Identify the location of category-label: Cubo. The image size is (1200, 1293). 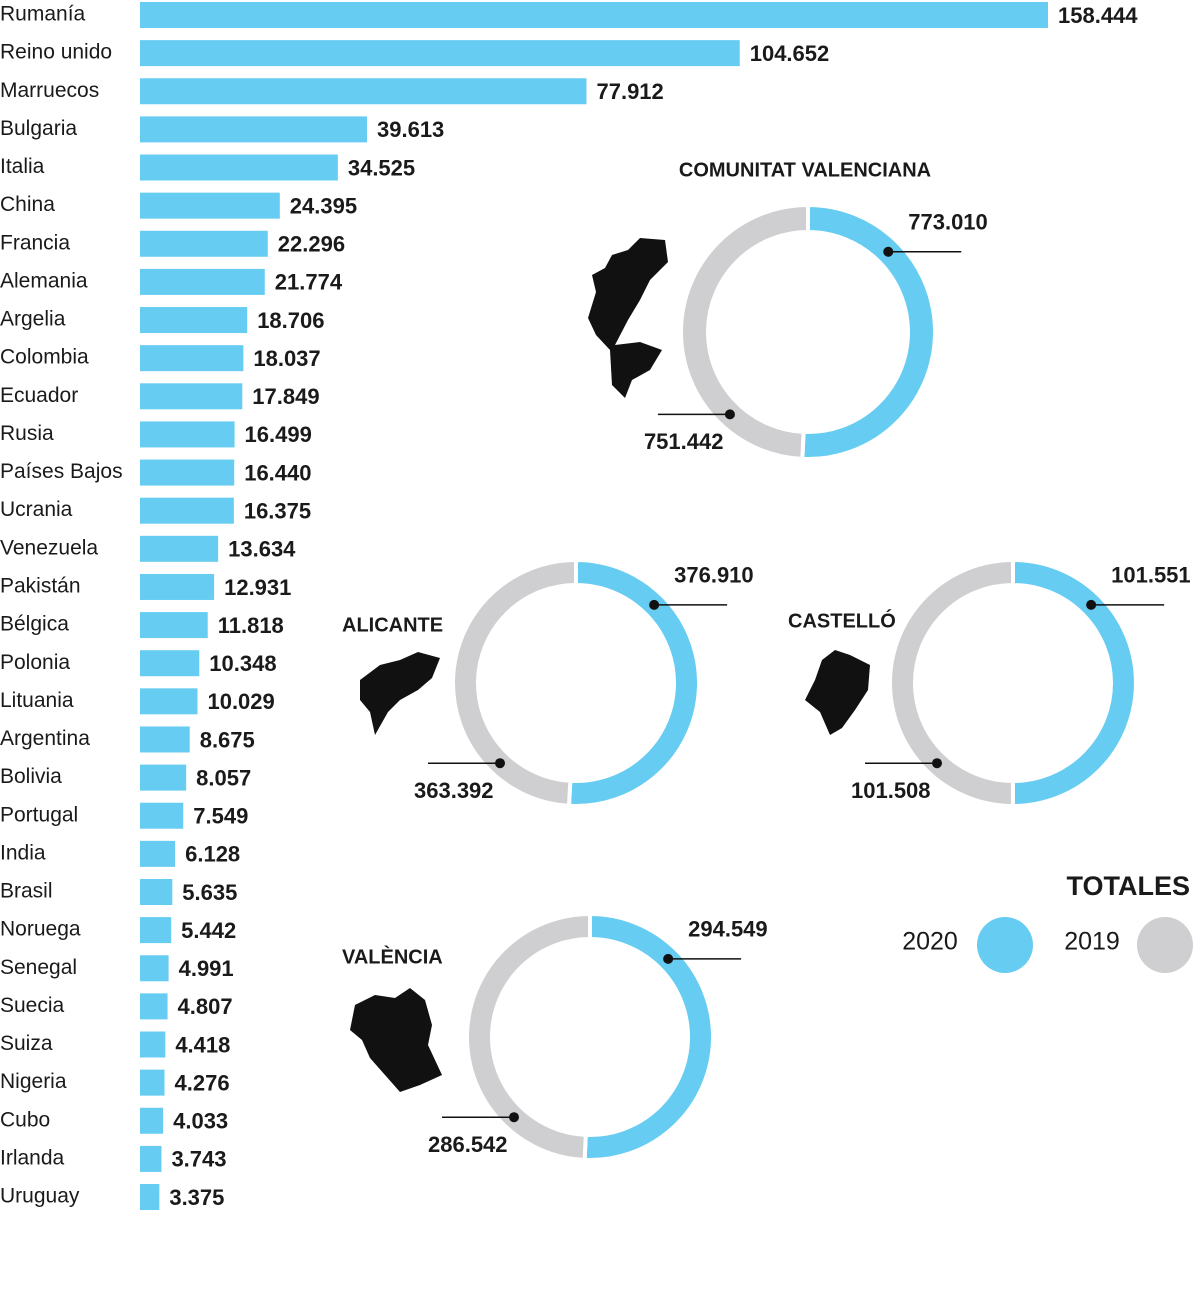
(25, 1119).